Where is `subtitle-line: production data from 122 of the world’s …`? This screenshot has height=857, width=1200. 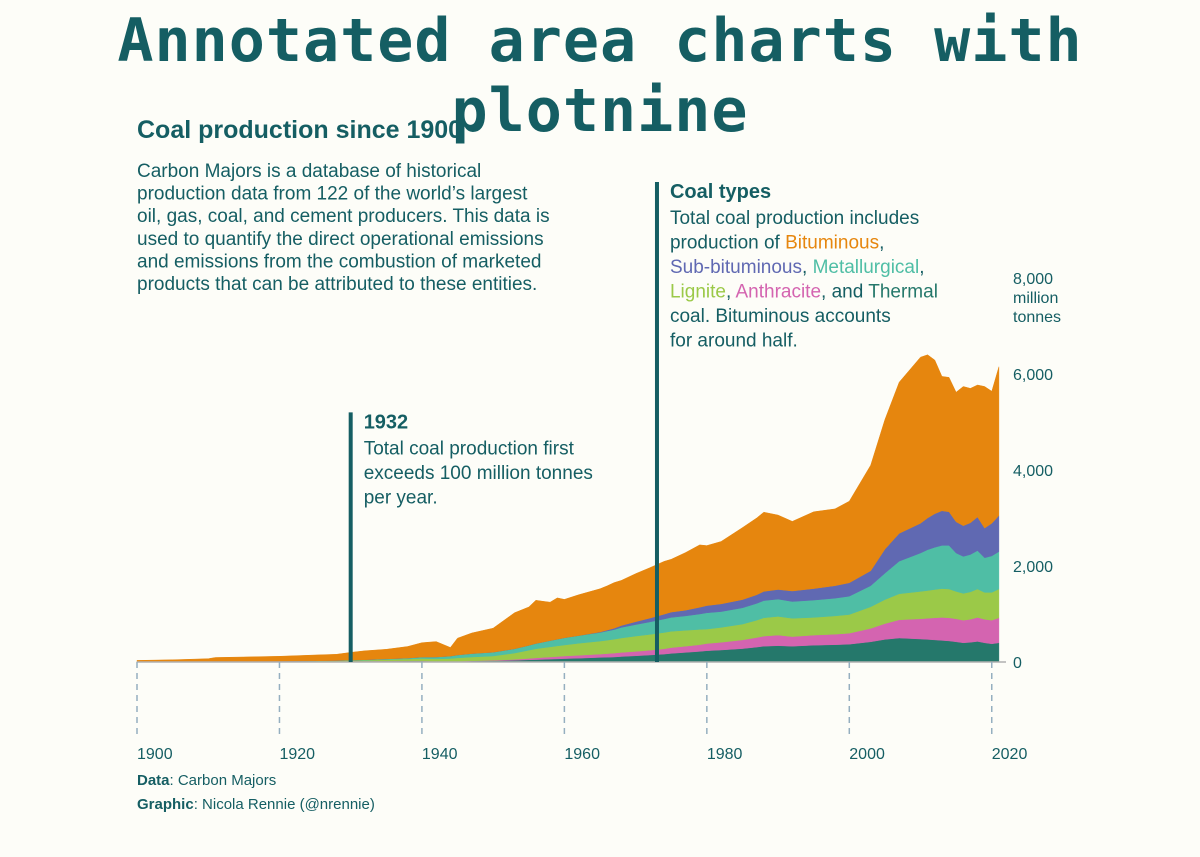
subtitle-line: production data from 122 of the world’s … is located at coordinates (332, 194).